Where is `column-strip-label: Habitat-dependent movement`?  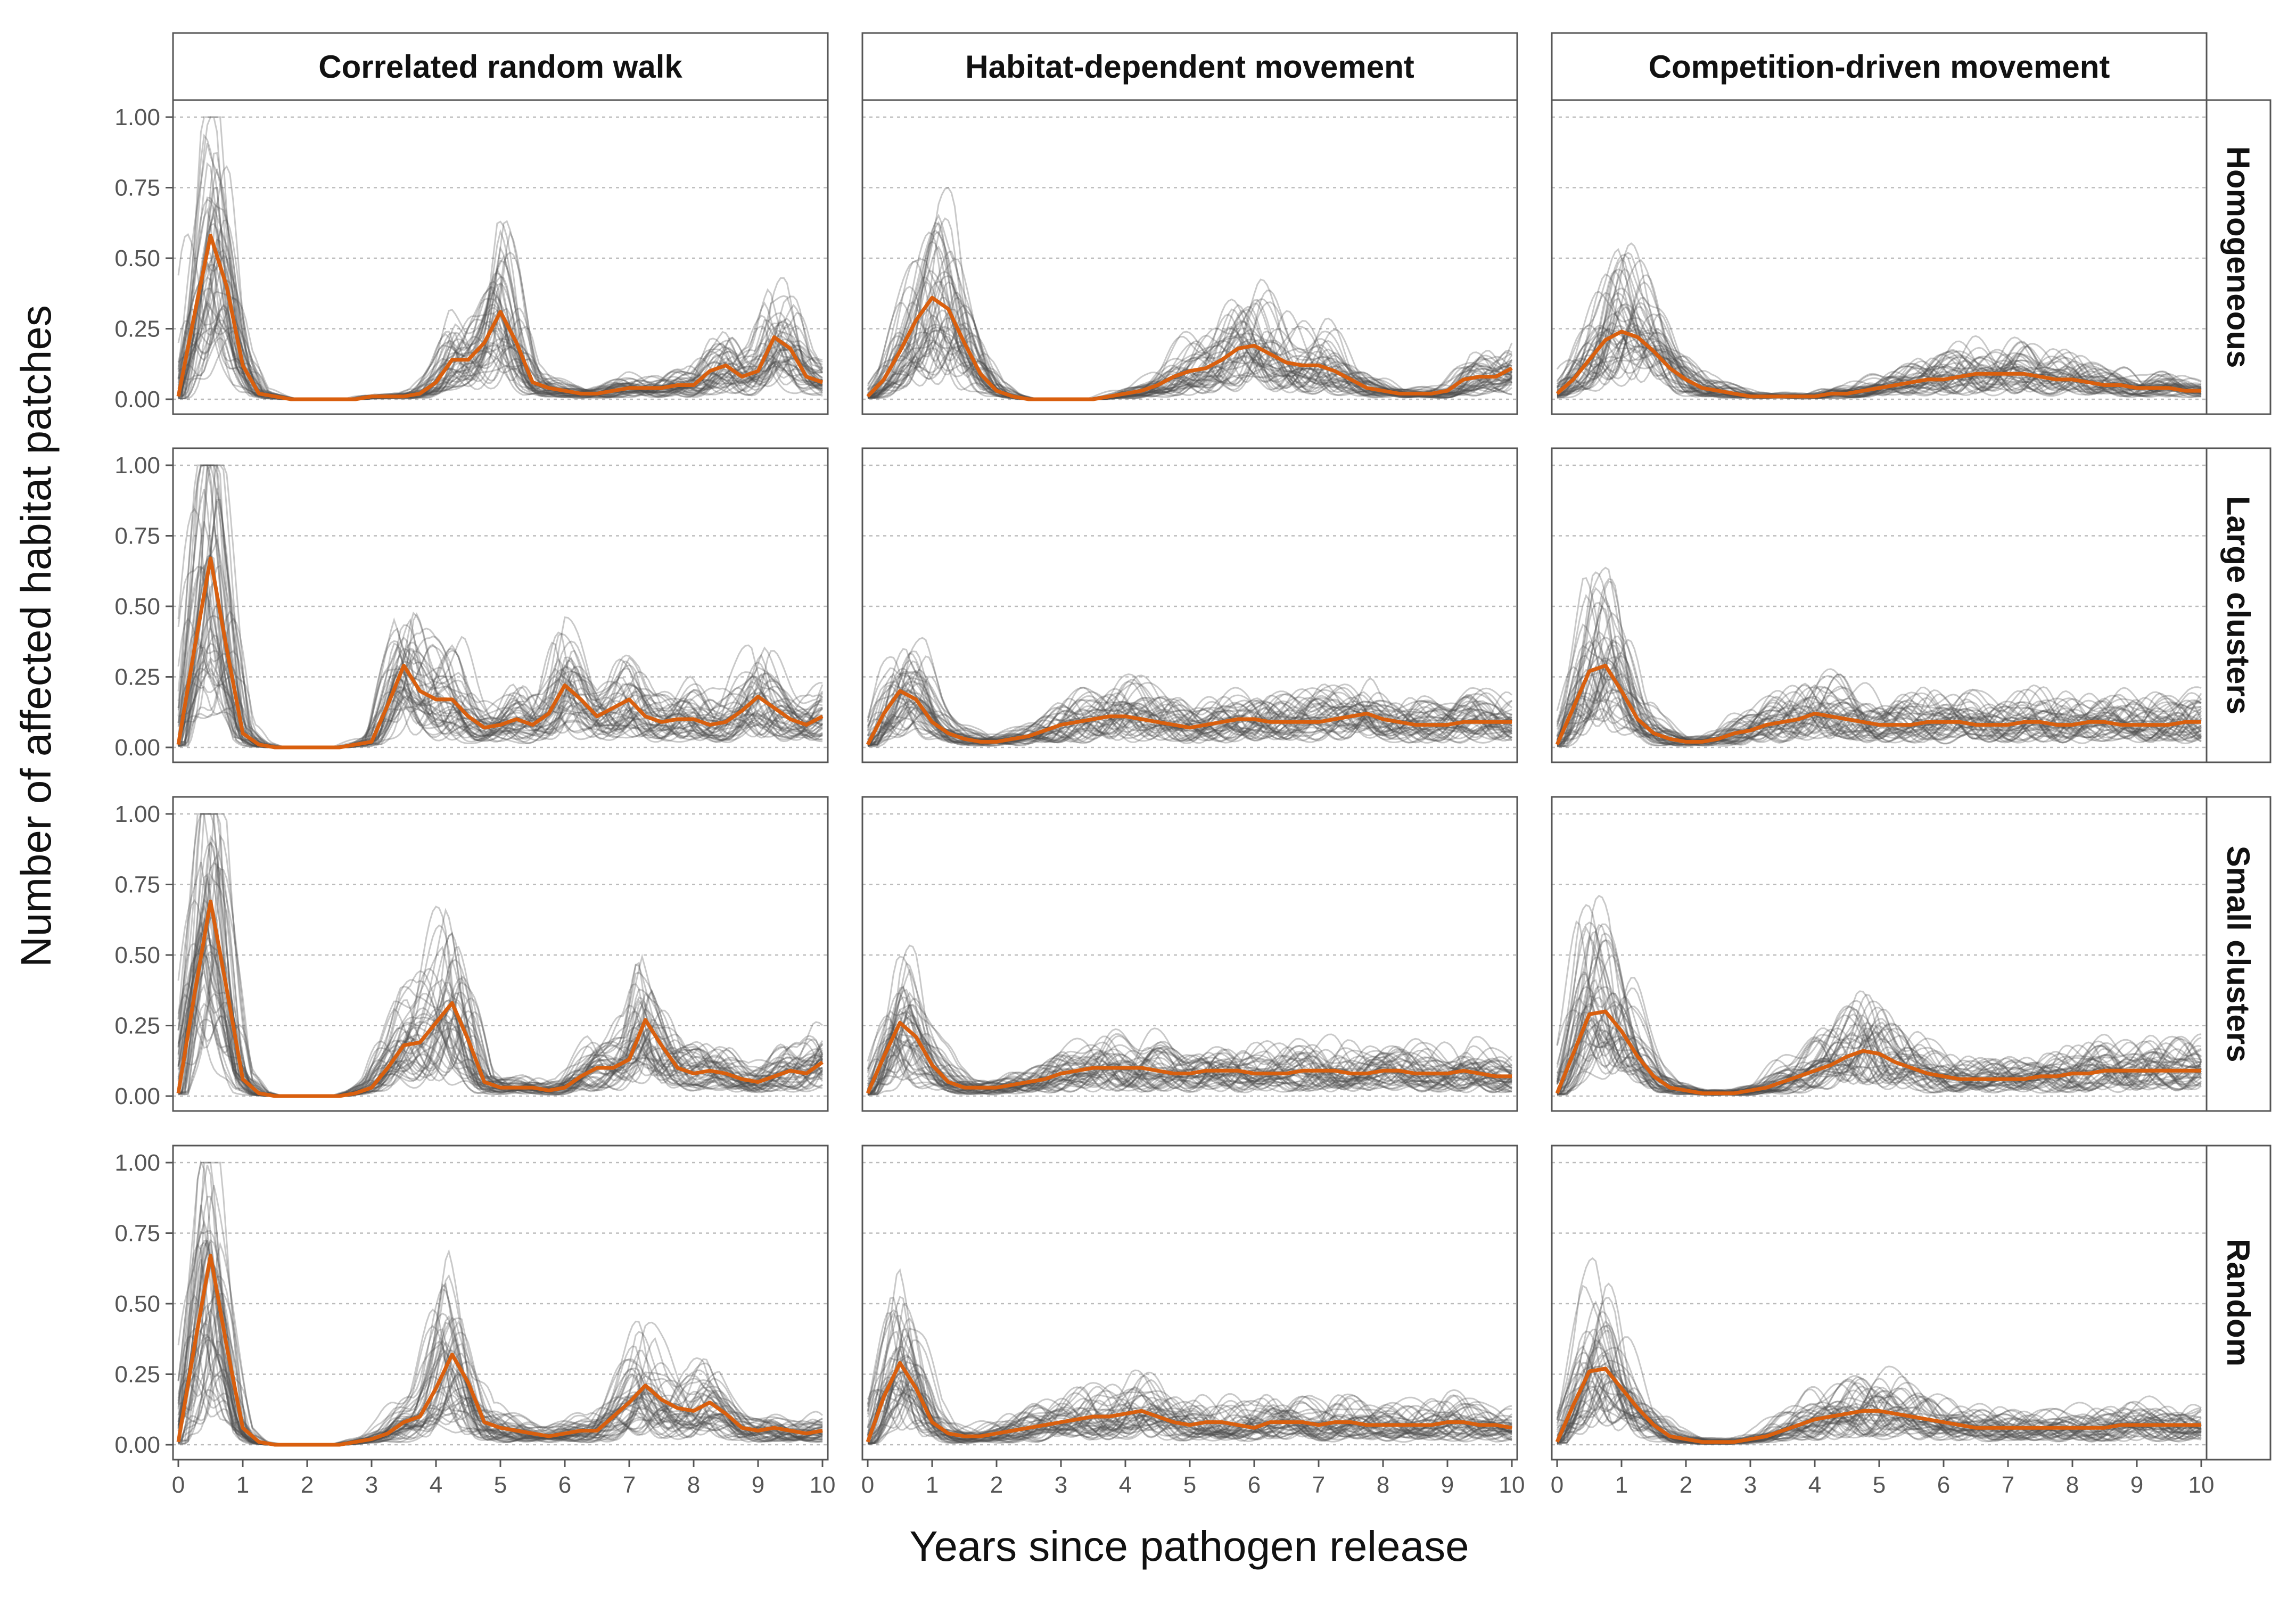
column-strip-label: Habitat-dependent movement is located at coordinates (1189, 67).